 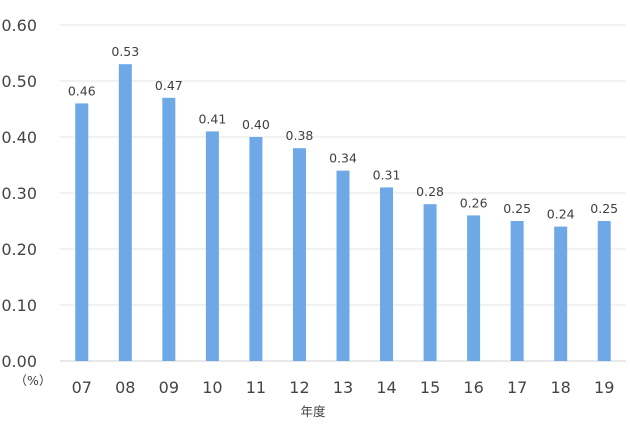 What do you see at coordinates (430, 191) in the screenshot?
I see `data-label-15: 0.28` at bounding box center [430, 191].